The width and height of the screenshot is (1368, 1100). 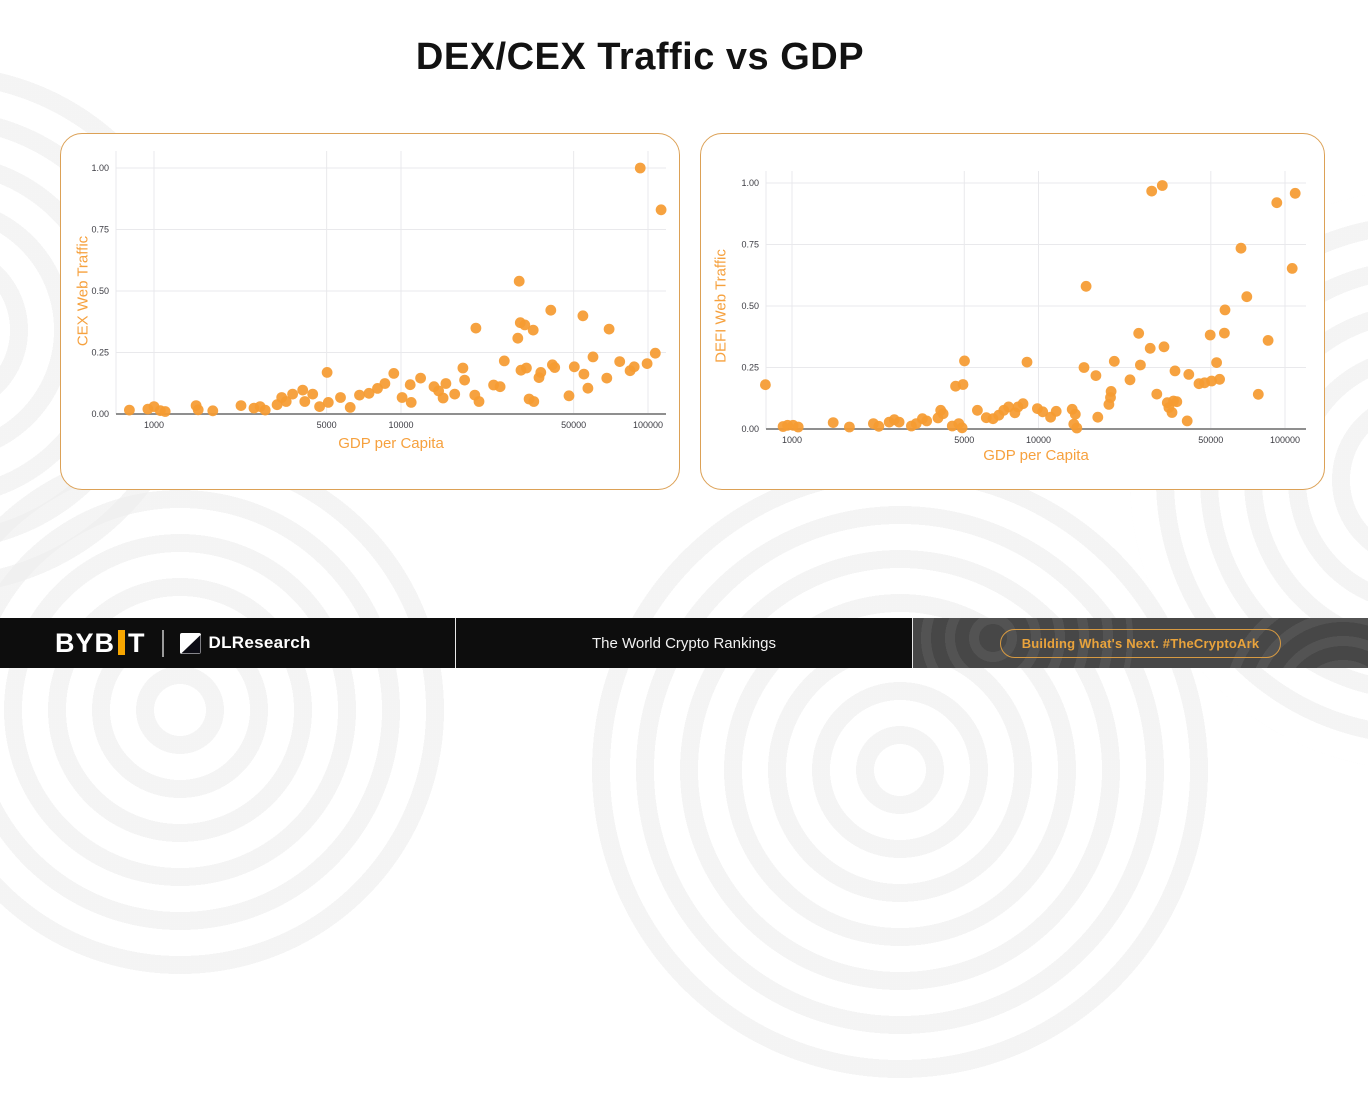 What do you see at coordinates (684, 643) in the screenshot?
I see `footer-center-section: The World Crypto Rankings` at bounding box center [684, 643].